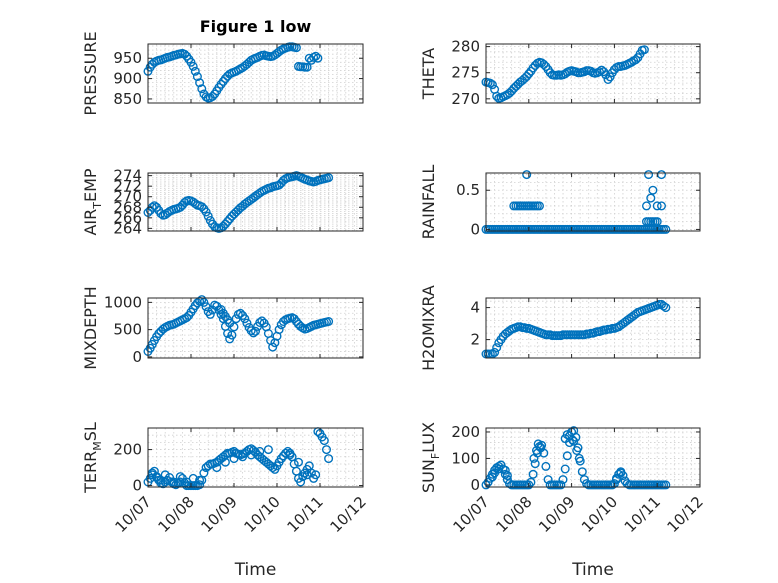 The width and height of the screenshot is (778, 583). Describe the element at coordinates (127, 330) in the screenshot. I see `y-tick-label: 500` at that location.